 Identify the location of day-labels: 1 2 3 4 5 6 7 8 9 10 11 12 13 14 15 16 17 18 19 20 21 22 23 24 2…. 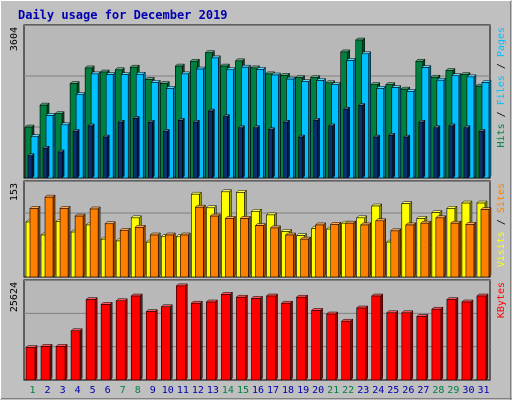
(260, 390).